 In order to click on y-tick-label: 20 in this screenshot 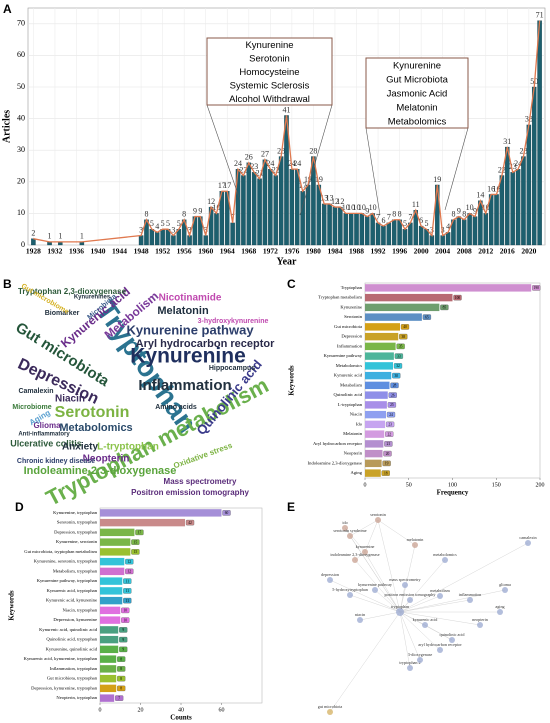, I will do `click(21, 181)`.